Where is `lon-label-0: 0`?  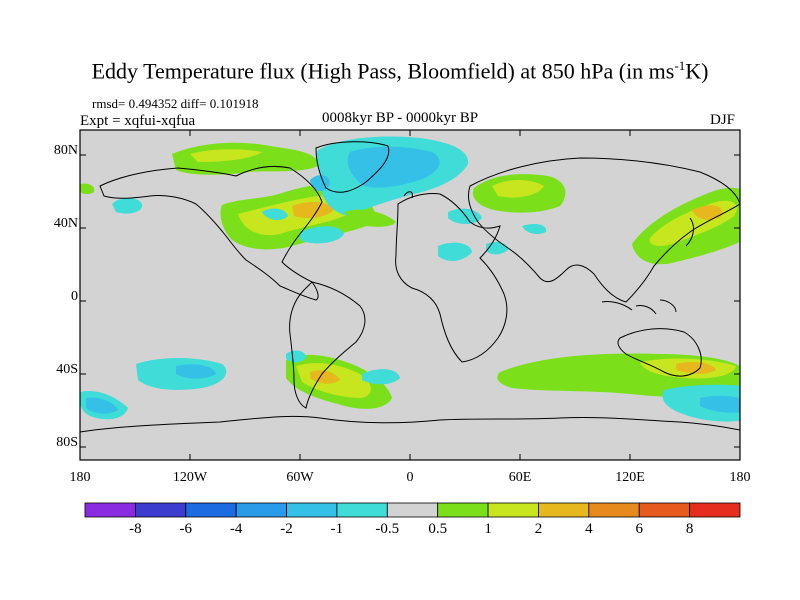 lon-label-0: 0 is located at coordinates (410, 477).